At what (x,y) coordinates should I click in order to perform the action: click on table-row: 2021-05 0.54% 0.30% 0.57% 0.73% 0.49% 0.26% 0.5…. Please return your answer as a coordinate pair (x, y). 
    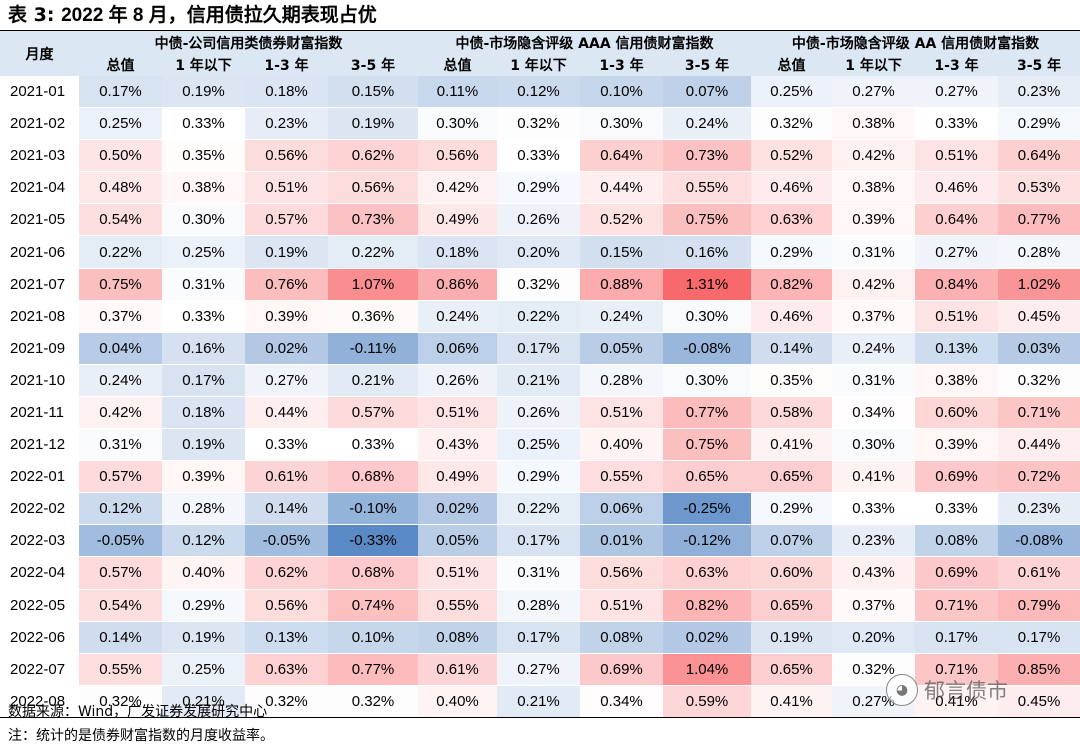
    Looking at the image, I should click on (540, 220).